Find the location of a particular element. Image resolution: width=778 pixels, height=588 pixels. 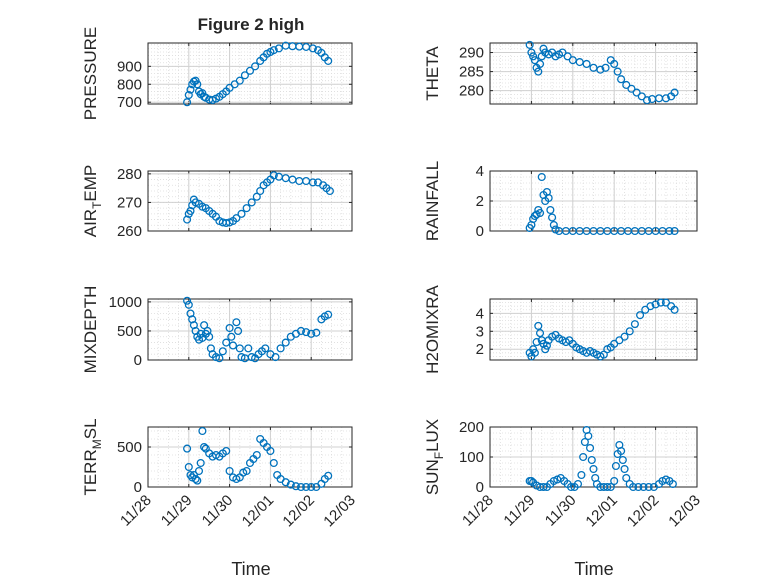

y-tick-label: 500 is located at coordinates (129, 447).